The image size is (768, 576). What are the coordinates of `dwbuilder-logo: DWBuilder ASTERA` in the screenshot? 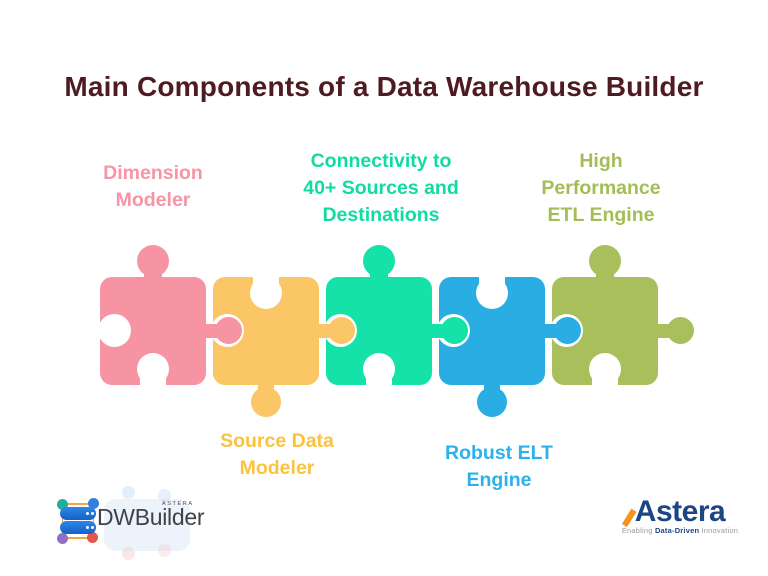 It's located at (144, 528).